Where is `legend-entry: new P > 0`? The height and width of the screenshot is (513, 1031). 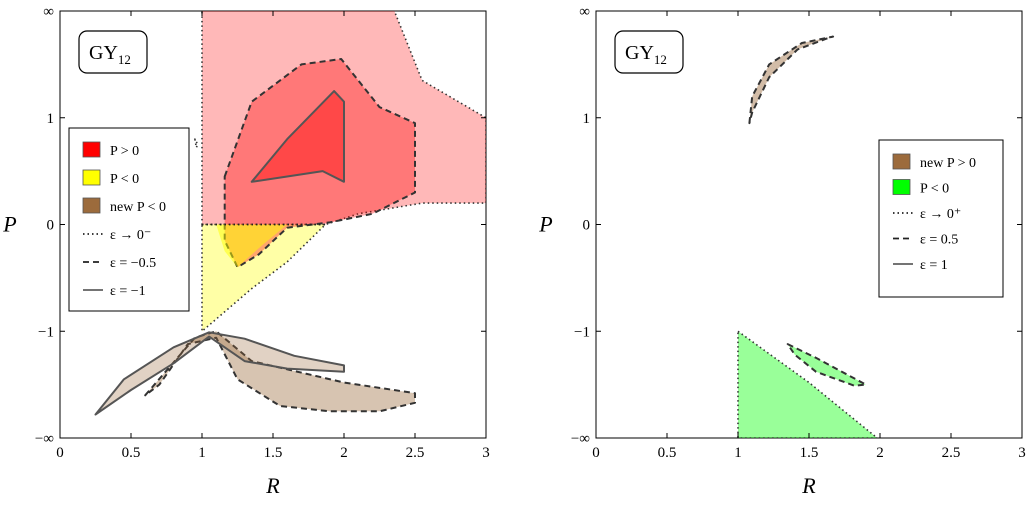
legend-entry: new P > 0 is located at coordinates (934, 162).